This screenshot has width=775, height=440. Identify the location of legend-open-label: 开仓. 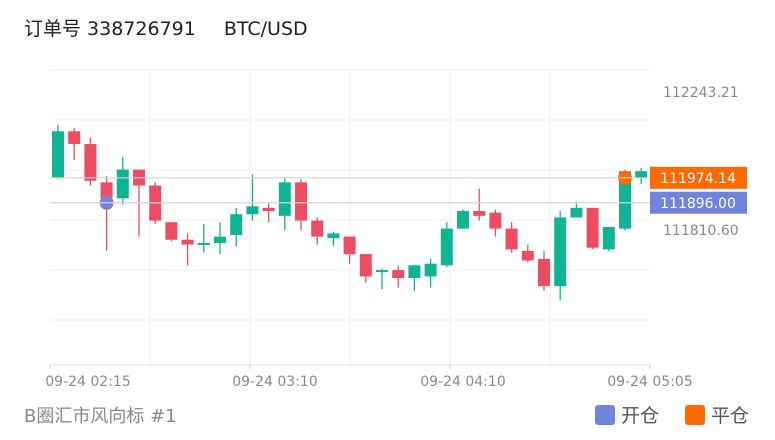
(639, 416).